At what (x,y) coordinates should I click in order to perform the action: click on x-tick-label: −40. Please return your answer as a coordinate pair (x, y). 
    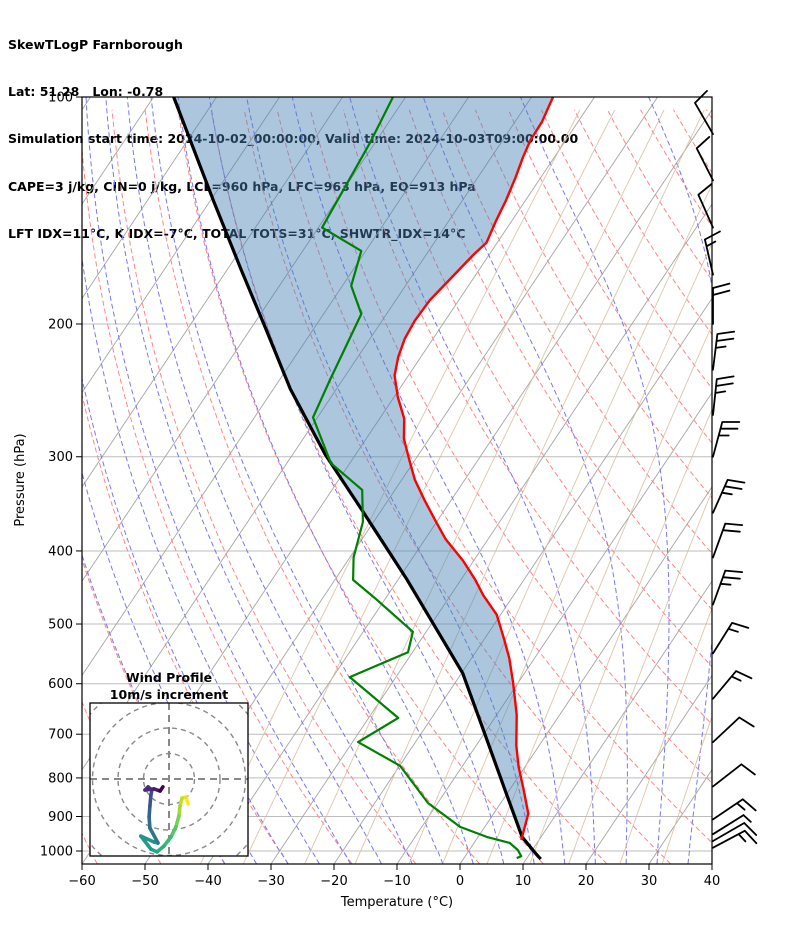
    Looking at the image, I should click on (207, 881).